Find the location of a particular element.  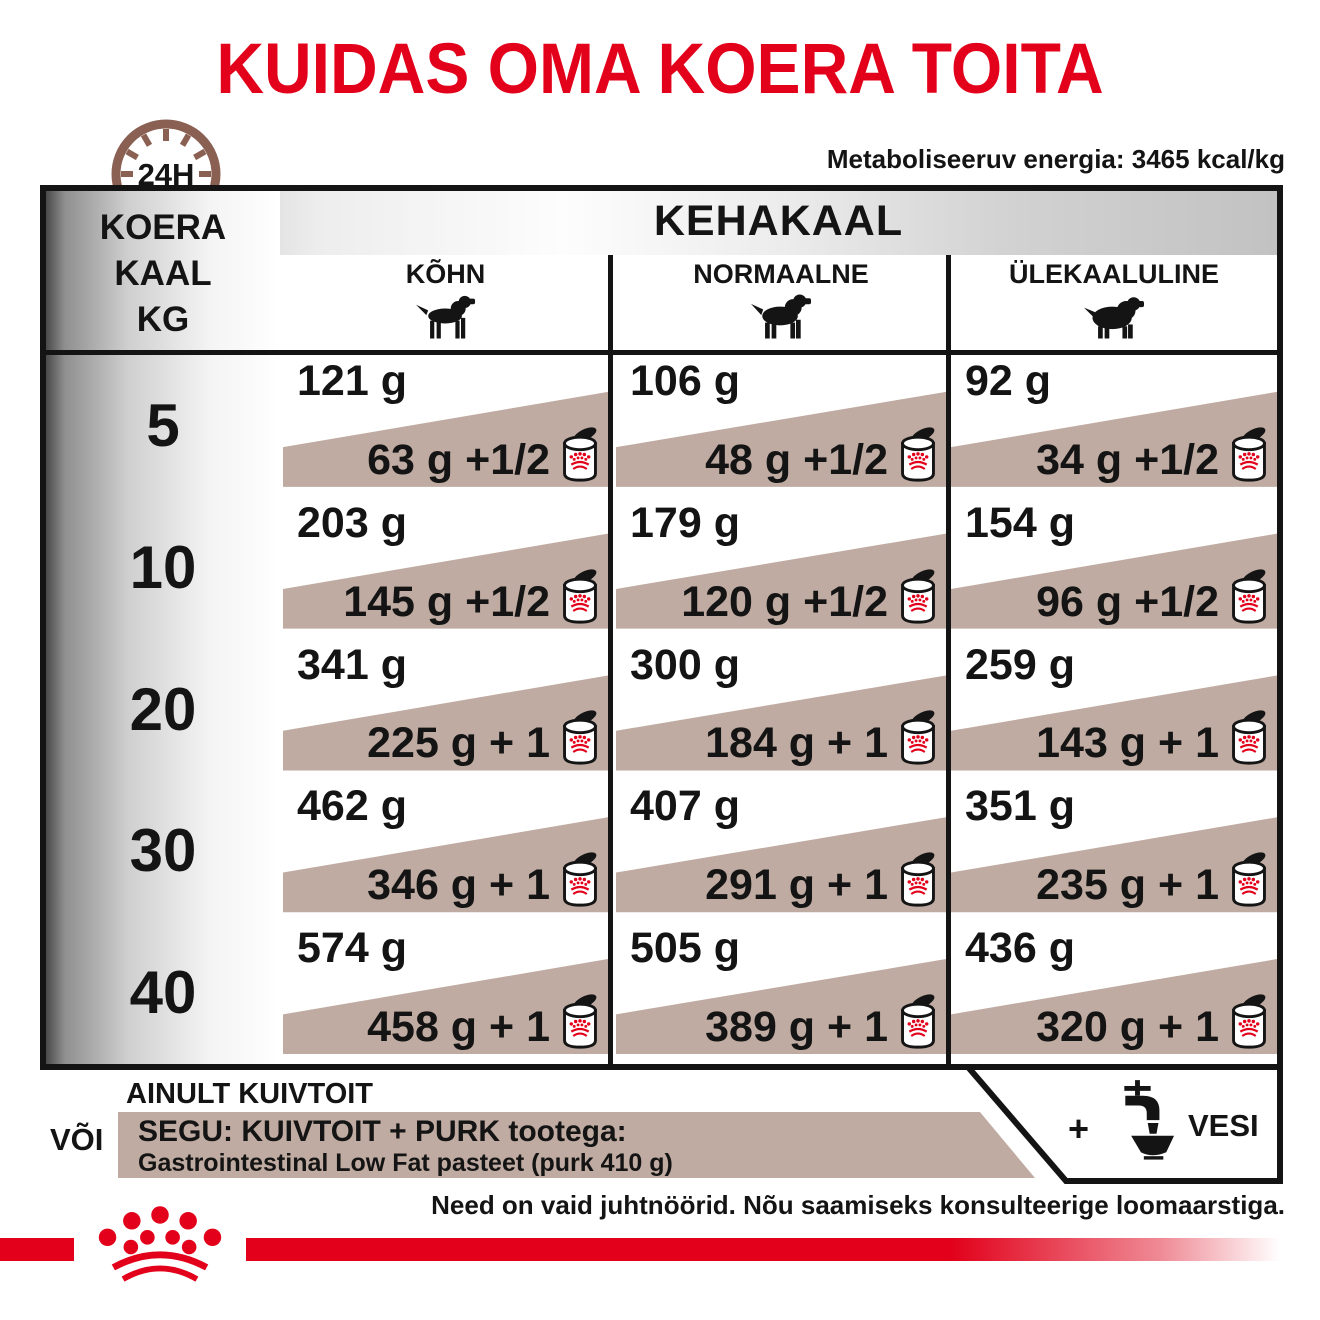

mix-amount: 225 g + 1 is located at coordinates (458, 743).